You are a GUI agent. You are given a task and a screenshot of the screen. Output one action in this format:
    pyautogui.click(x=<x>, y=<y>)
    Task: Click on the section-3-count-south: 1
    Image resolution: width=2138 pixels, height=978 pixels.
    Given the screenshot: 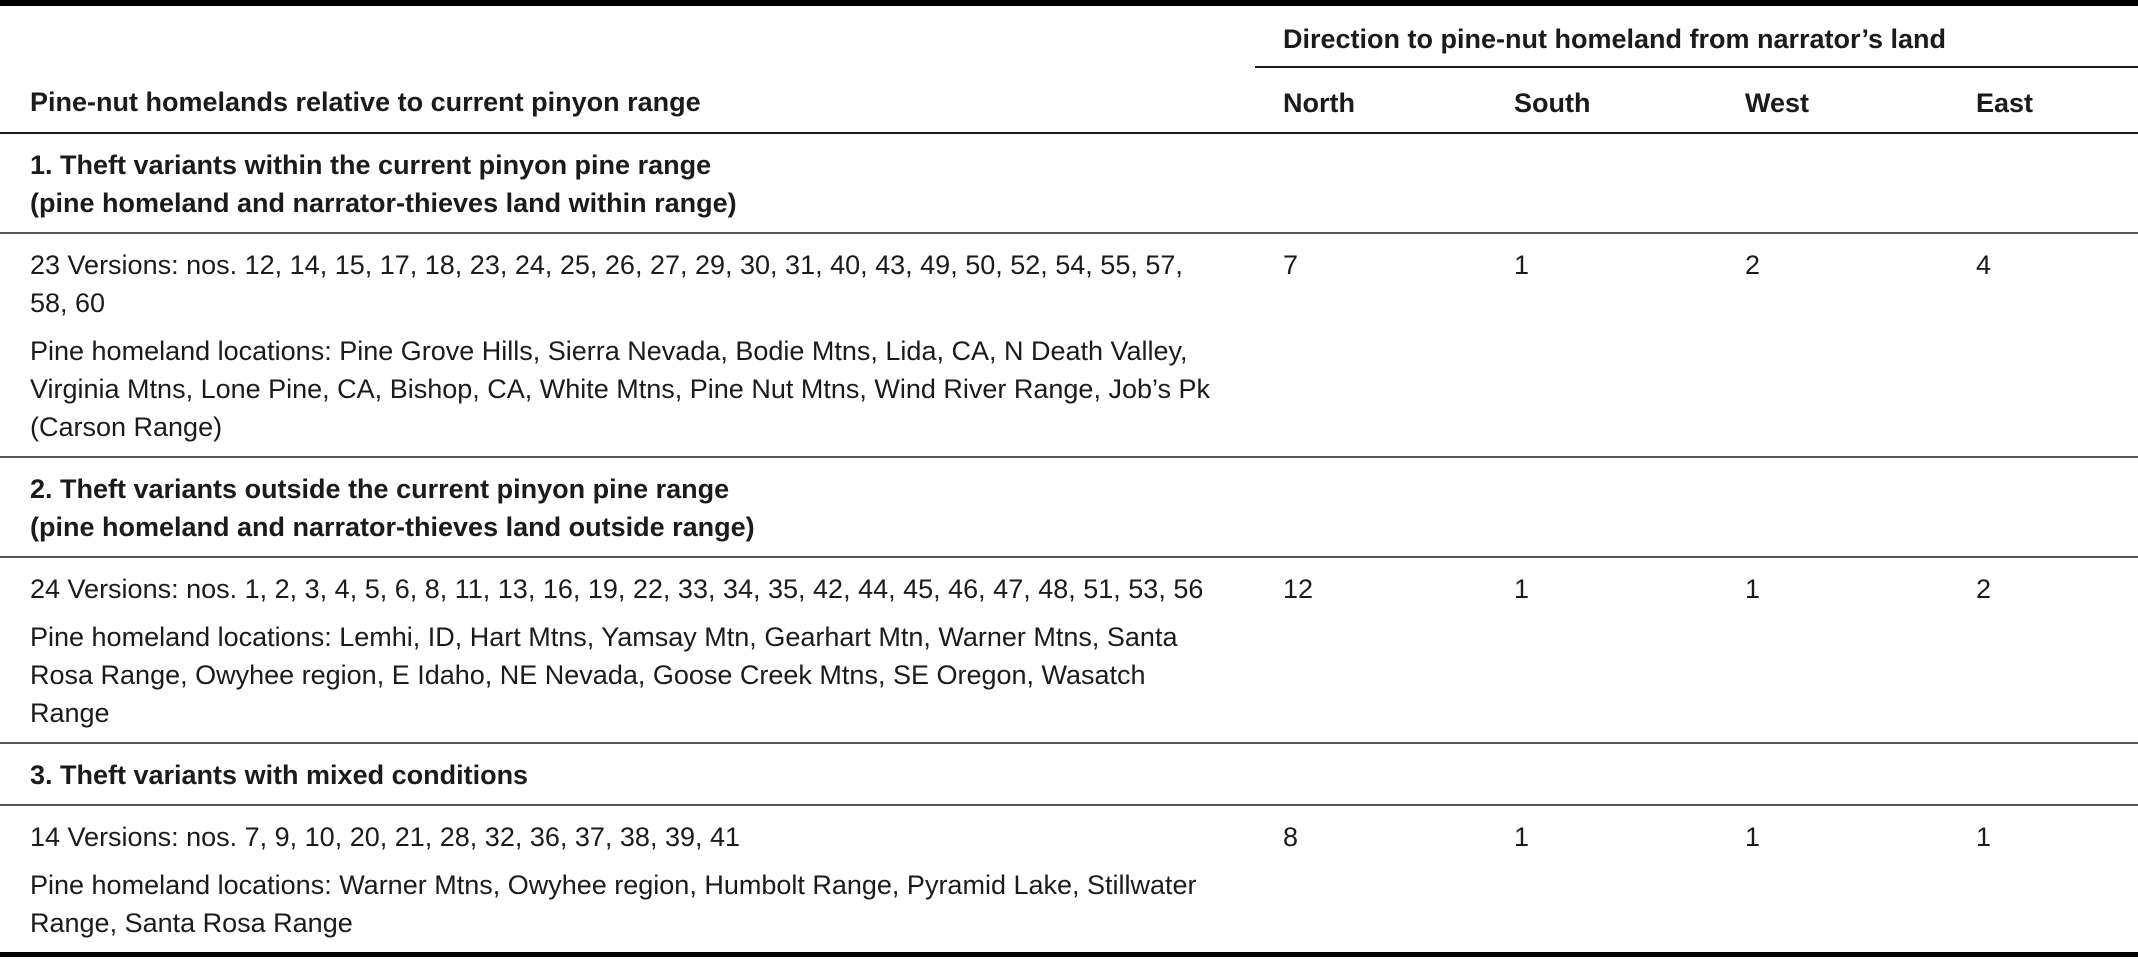 What is the action you would take?
    pyautogui.click(x=1522, y=837)
    